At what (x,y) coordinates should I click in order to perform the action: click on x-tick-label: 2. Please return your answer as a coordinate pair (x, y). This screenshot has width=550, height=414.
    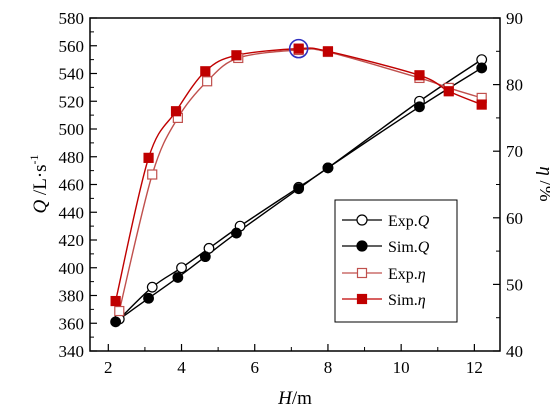
    Looking at the image, I should click on (108, 367).